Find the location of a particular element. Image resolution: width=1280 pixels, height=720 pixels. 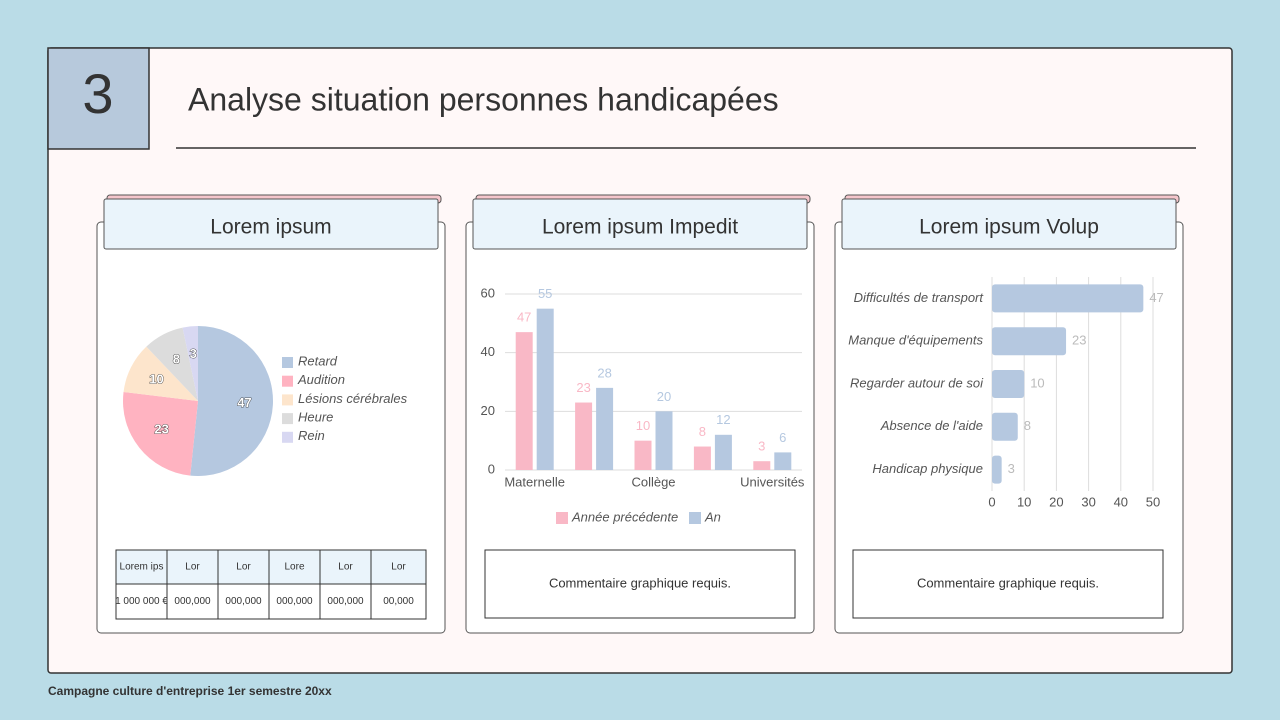

legend-label: An is located at coordinates (712, 516).